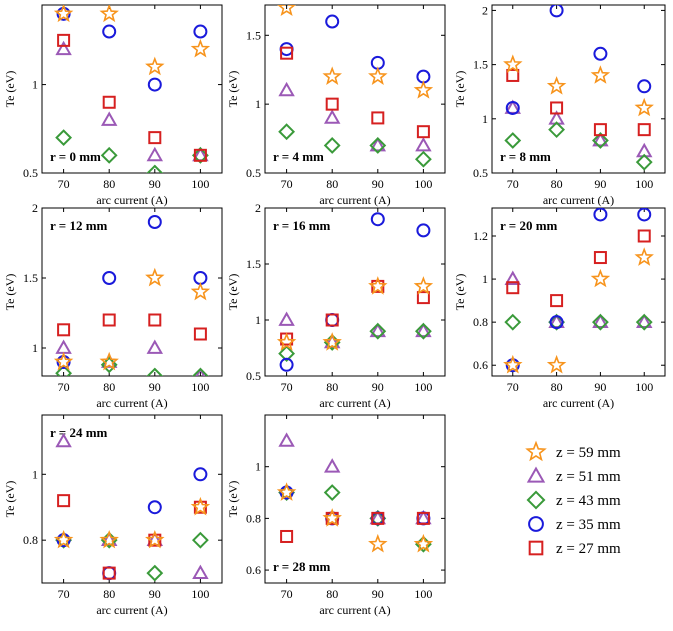 The image size is (673, 631). Describe the element at coordinates (536, 524) in the screenshot. I see `legend-marker-z35` at that location.